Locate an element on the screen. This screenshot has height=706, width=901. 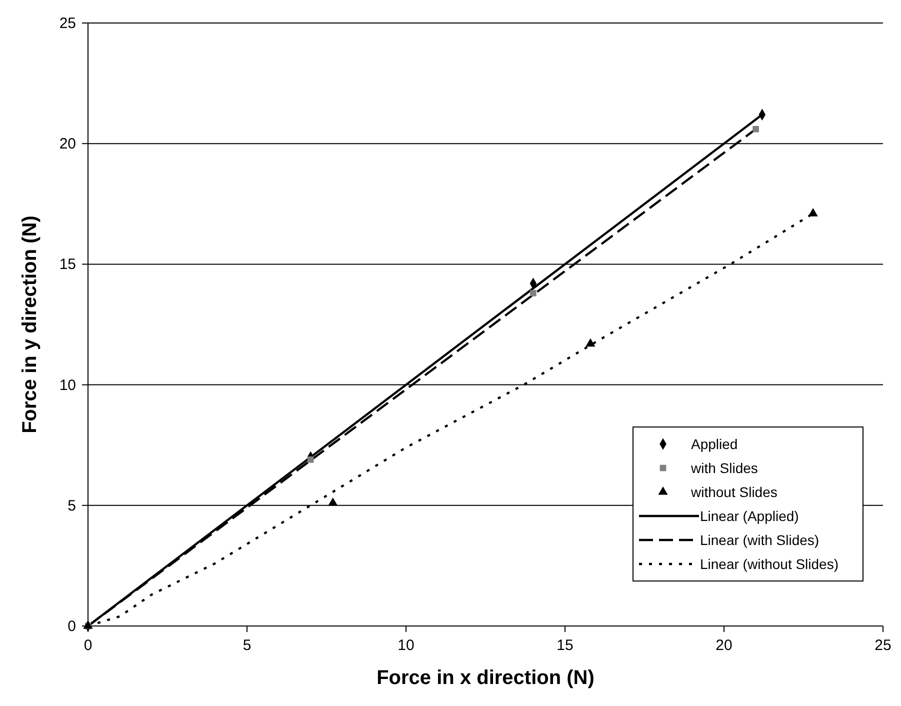
legend-label: Linear (without Slides) is located at coordinates (769, 564).